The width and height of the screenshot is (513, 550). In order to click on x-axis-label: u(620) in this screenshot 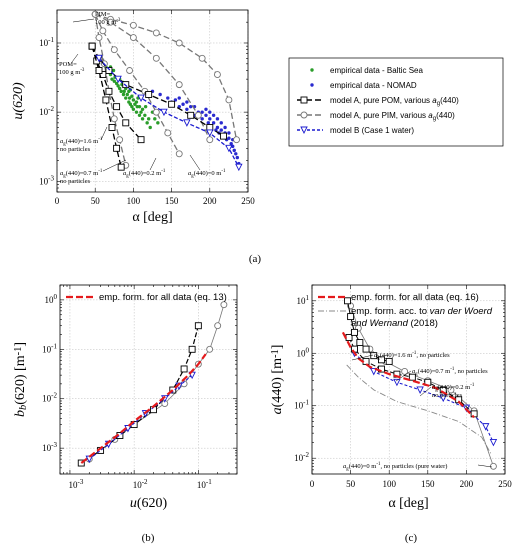, I will do `click(149, 503)`.